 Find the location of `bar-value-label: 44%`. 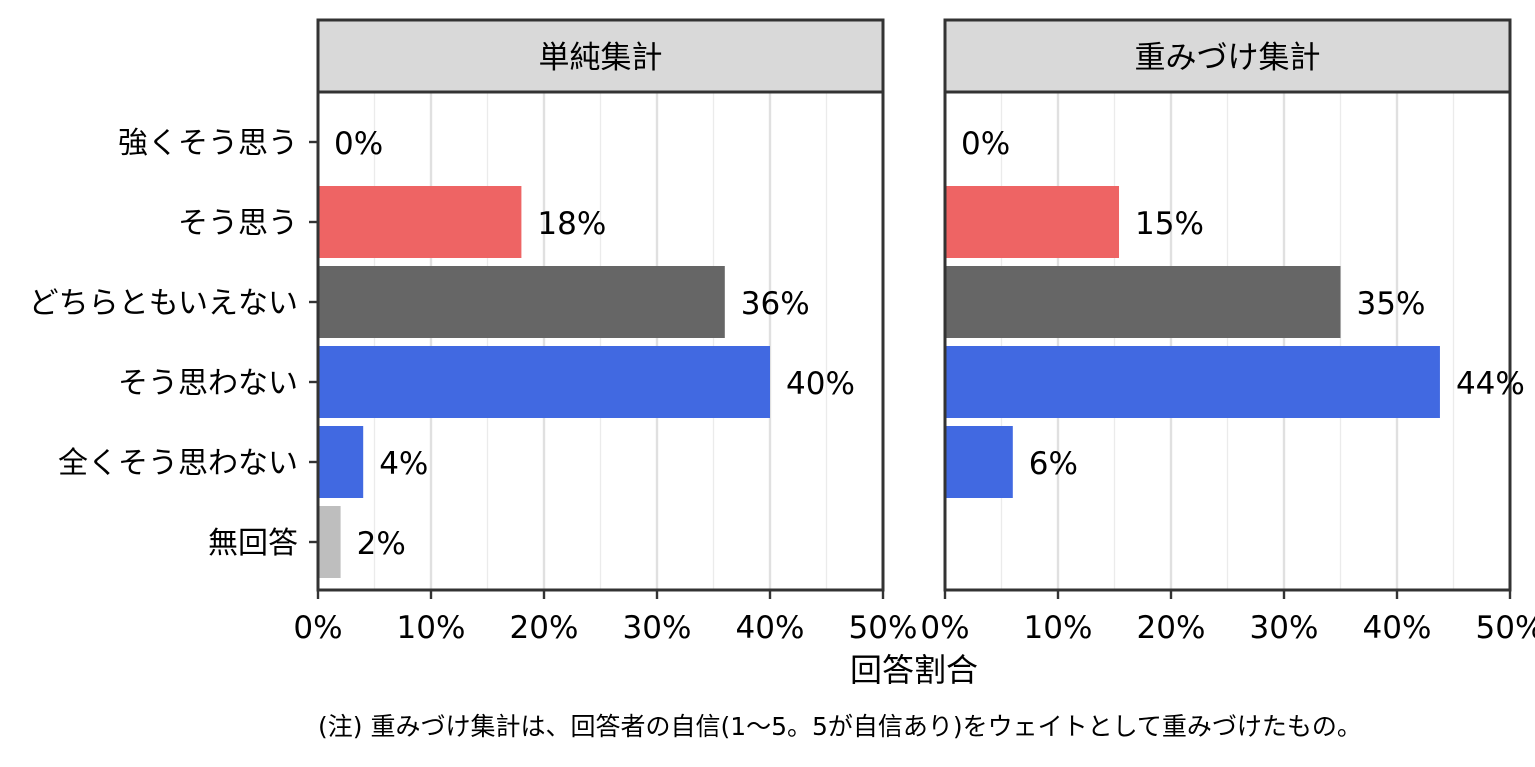

bar-value-label: 44% is located at coordinates (1490, 384).